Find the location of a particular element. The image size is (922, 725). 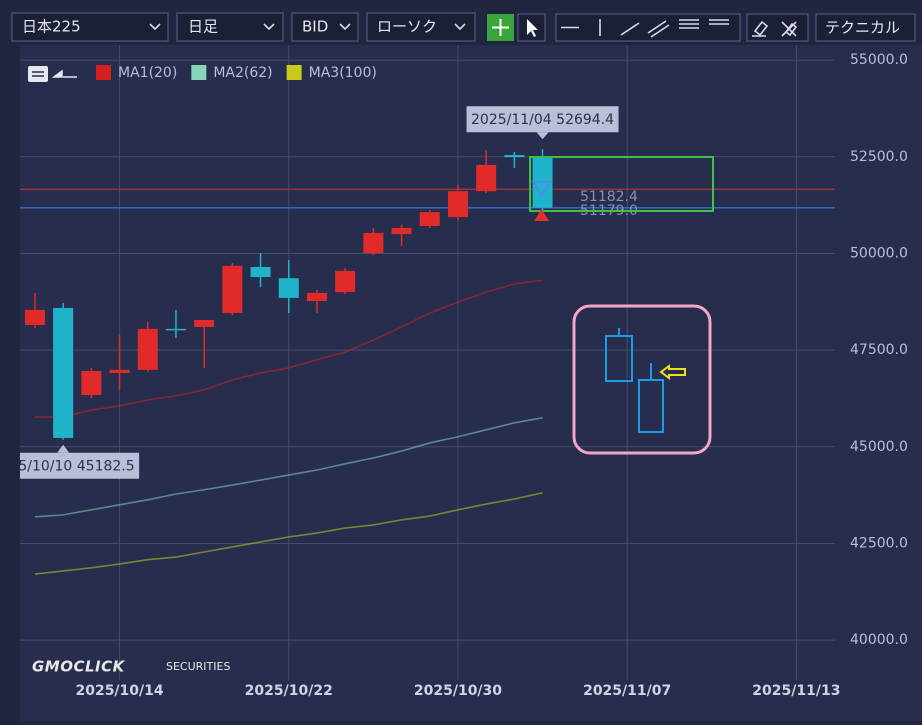

tooltip-text: 2025/11/04 52694.4 is located at coordinates (542, 120).